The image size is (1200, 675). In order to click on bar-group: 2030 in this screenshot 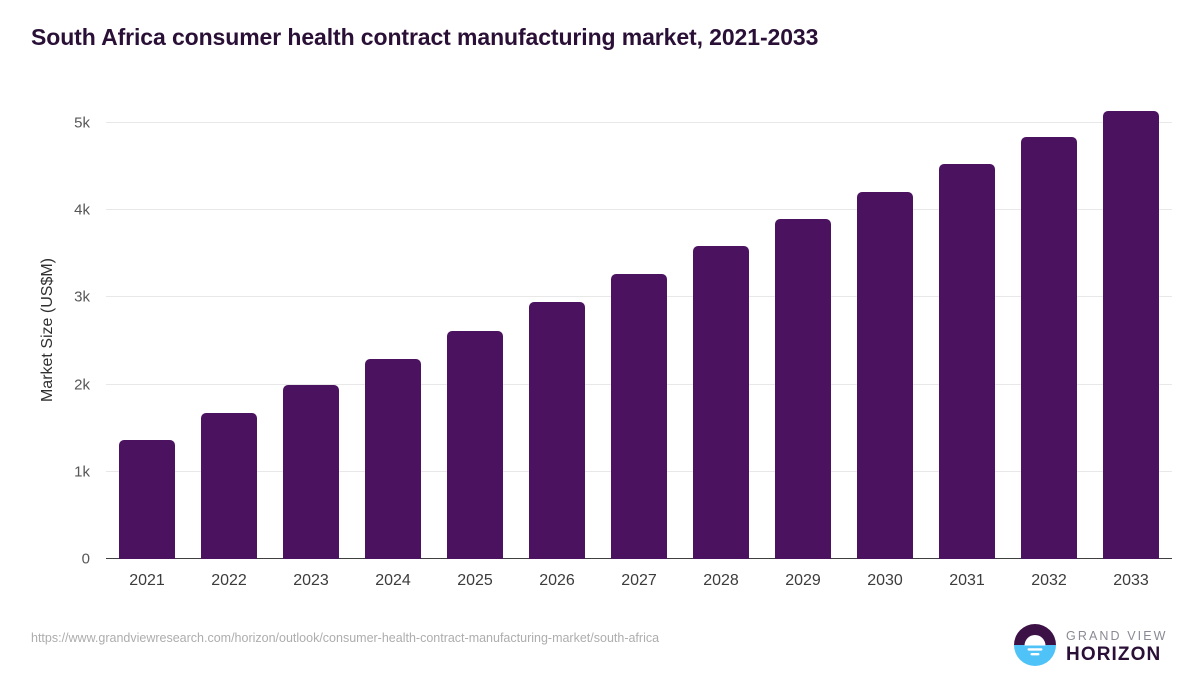, I will do `click(885, 344)`.